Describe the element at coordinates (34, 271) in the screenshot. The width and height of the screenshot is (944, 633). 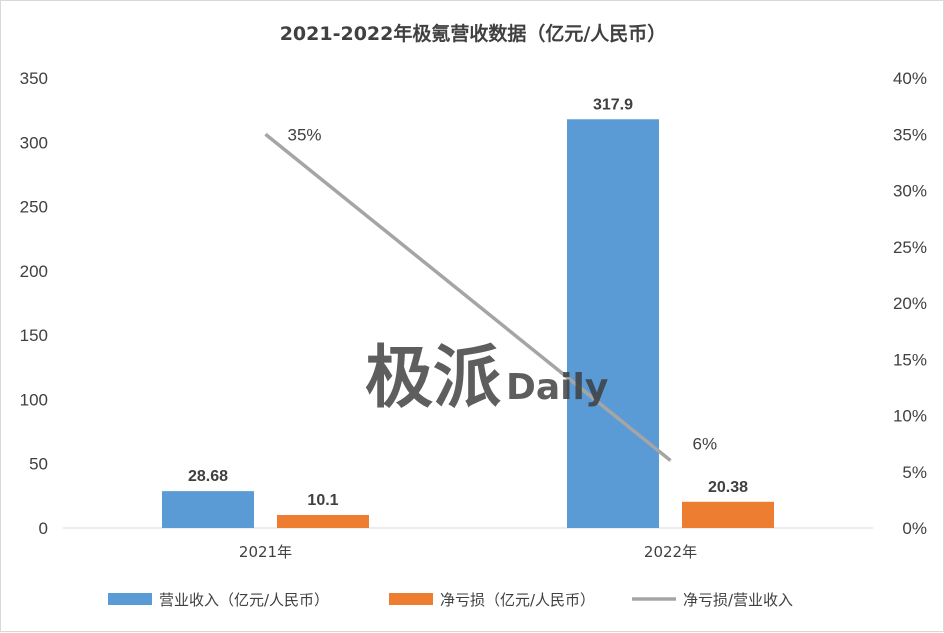
I see `y-left-tick-label: 200` at that location.